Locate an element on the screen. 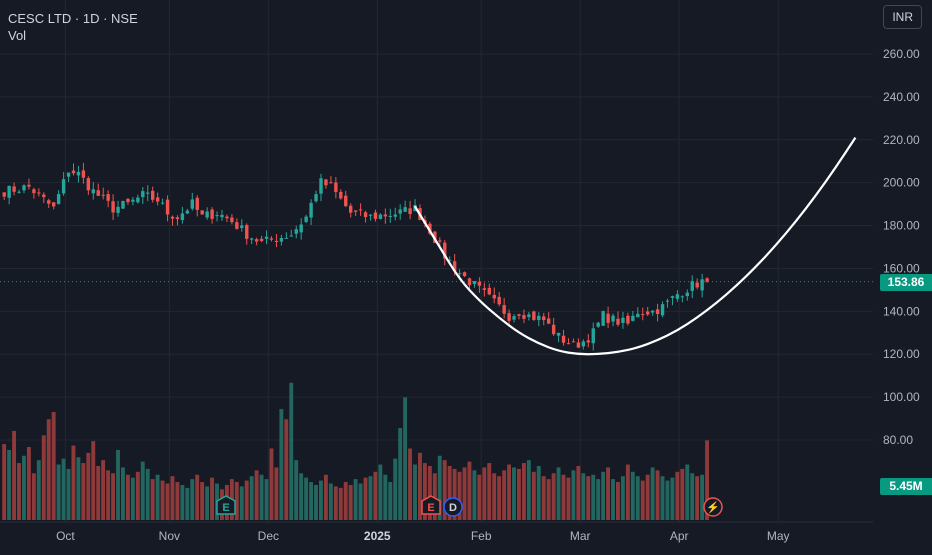 The width and height of the screenshot is (932, 555). dividend-marker-letter: D is located at coordinates (453, 508).